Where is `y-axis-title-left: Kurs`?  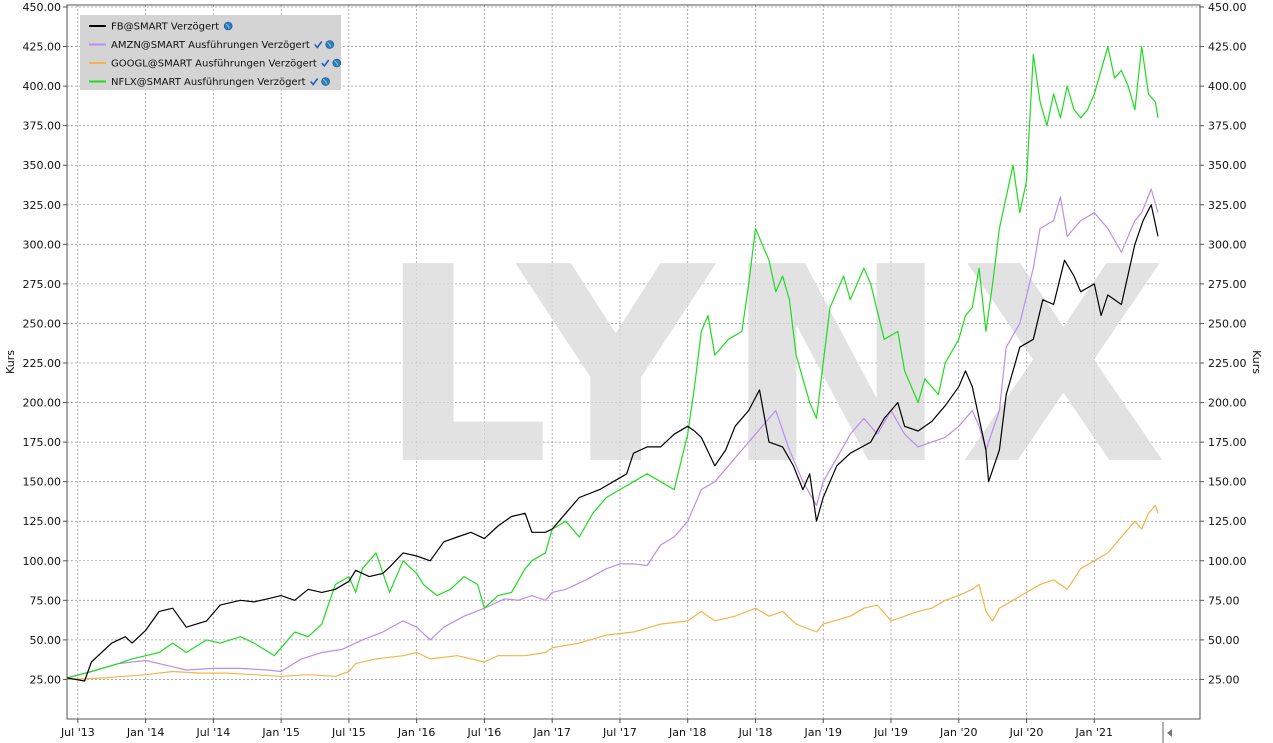
y-axis-title-left: Kurs is located at coordinates (10, 362).